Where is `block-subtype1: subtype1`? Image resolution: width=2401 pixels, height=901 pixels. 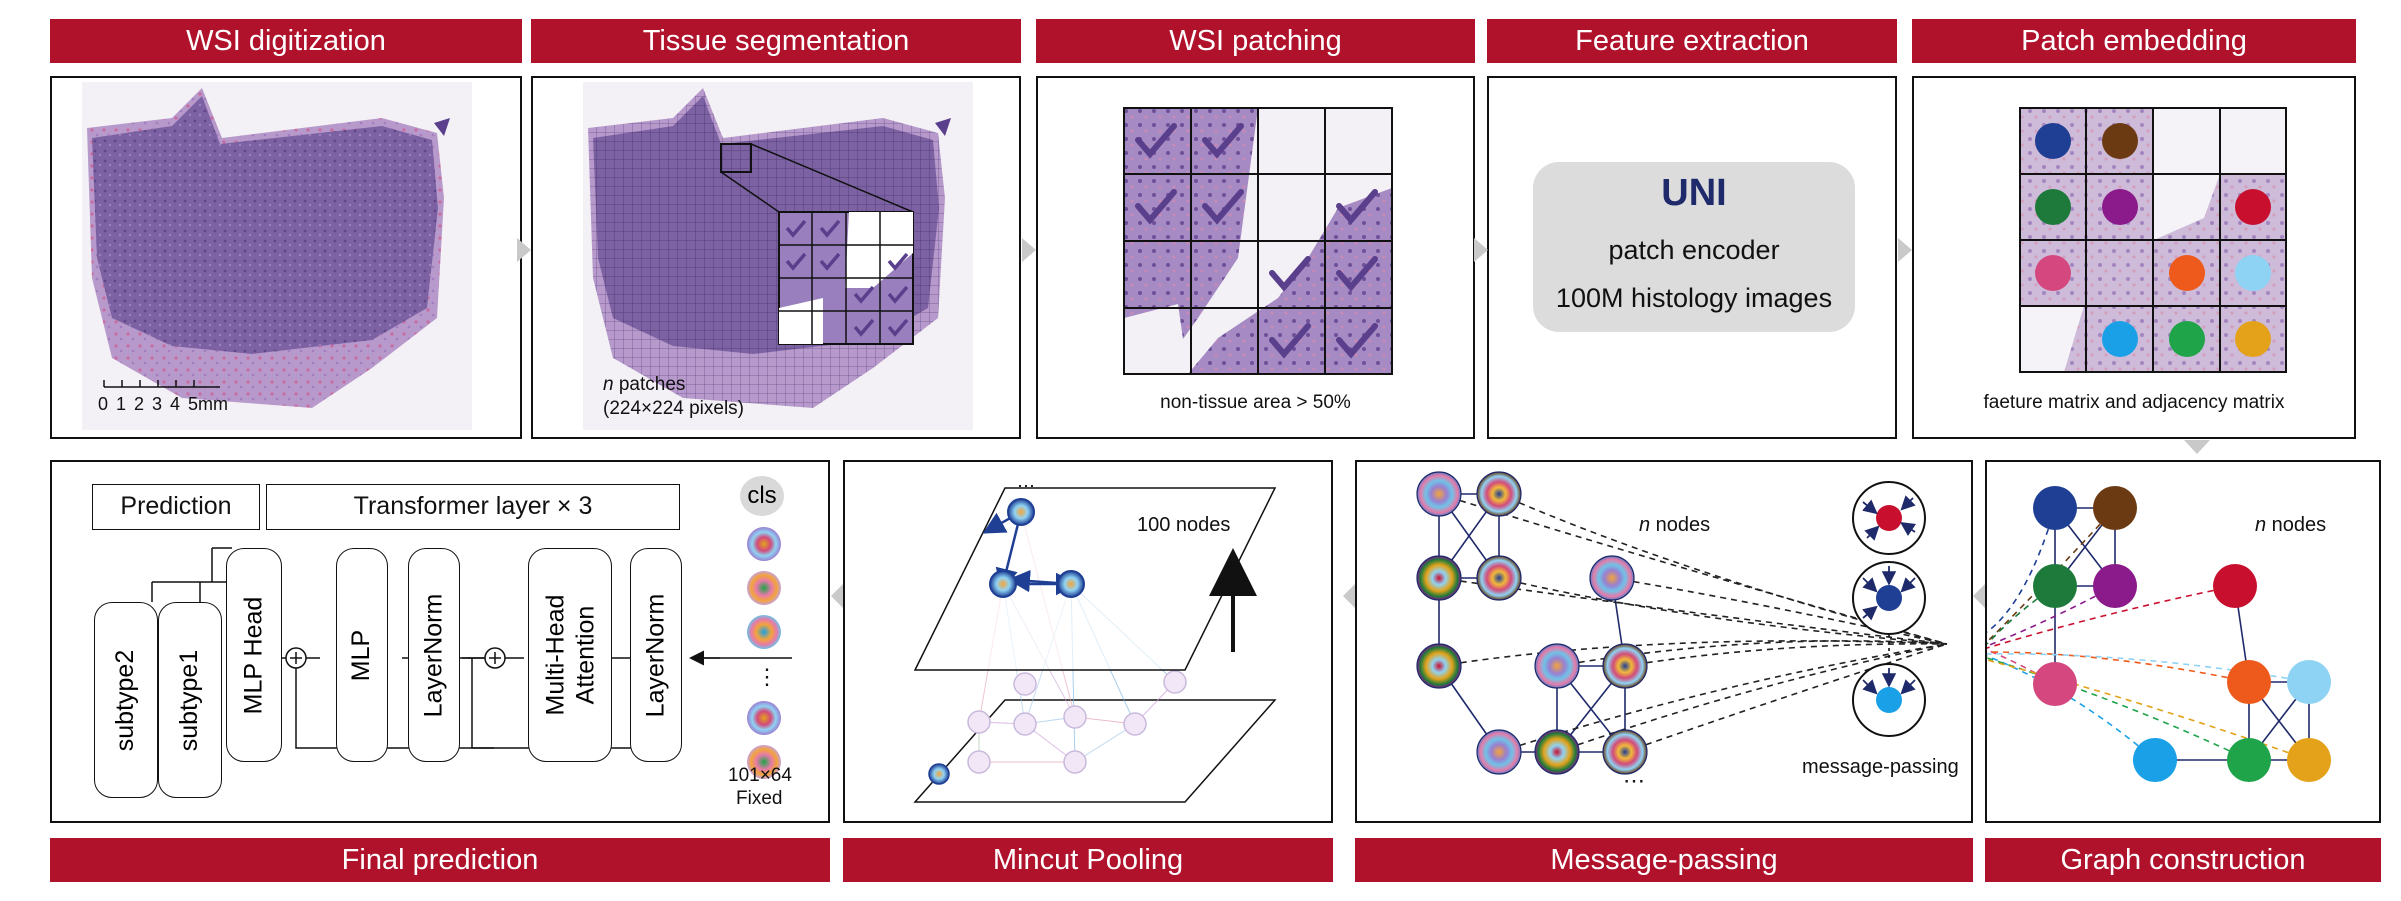 block-subtype1: subtype1 is located at coordinates (190, 700).